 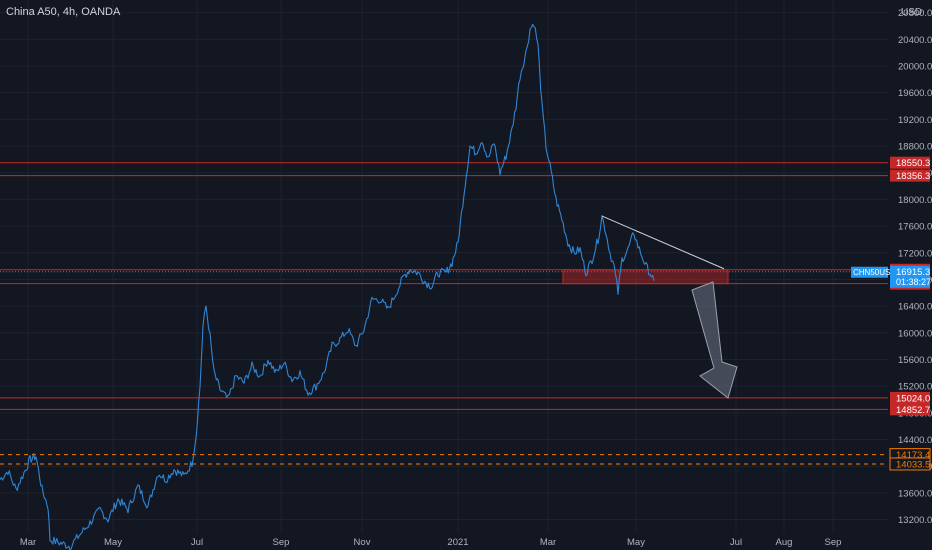 What do you see at coordinates (915, 307) in the screenshot?
I see `y-tick-label: 16400.0` at bounding box center [915, 307].